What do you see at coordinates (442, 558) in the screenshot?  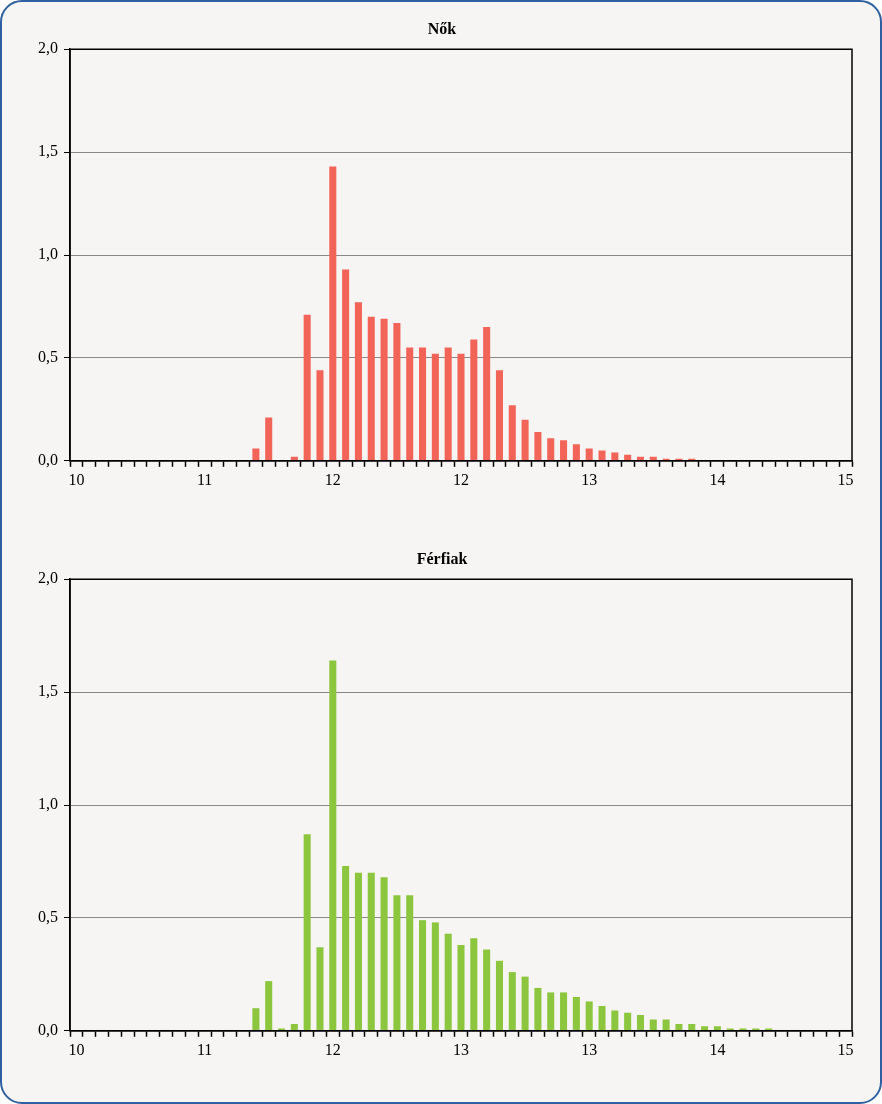 I see `chart-title: Férfiak` at bounding box center [442, 558].